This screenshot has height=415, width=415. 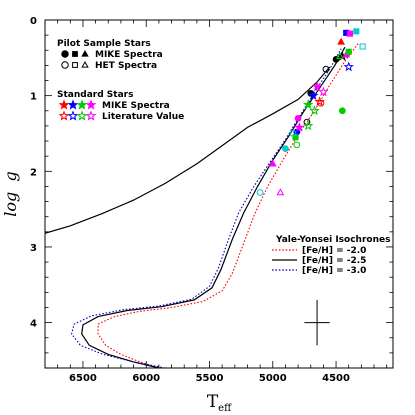 What do you see at coordinates (33, 172) in the screenshot?
I see `y-tick-label: 2` at bounding box center [33, 172].